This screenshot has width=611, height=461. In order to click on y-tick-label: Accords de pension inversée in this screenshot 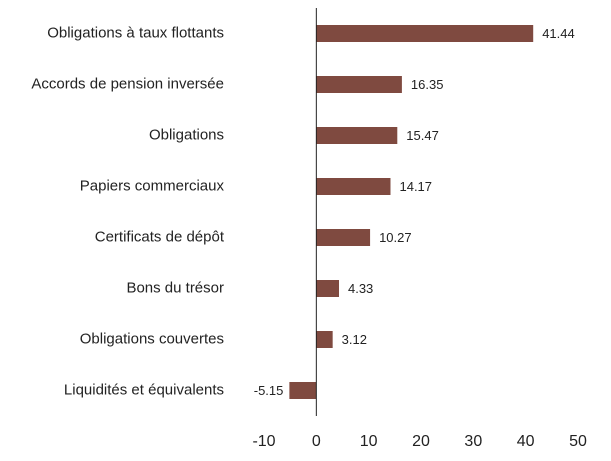, I will do `click(127, 83)`.